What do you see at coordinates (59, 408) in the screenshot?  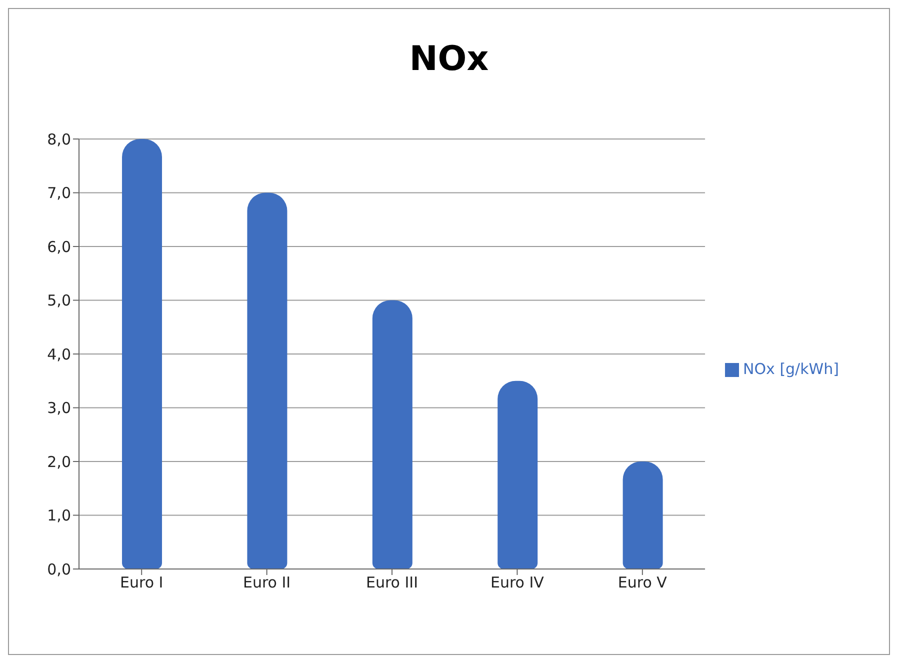 I see `y-tick-label: 3,0` at bounding box center [59, 408].